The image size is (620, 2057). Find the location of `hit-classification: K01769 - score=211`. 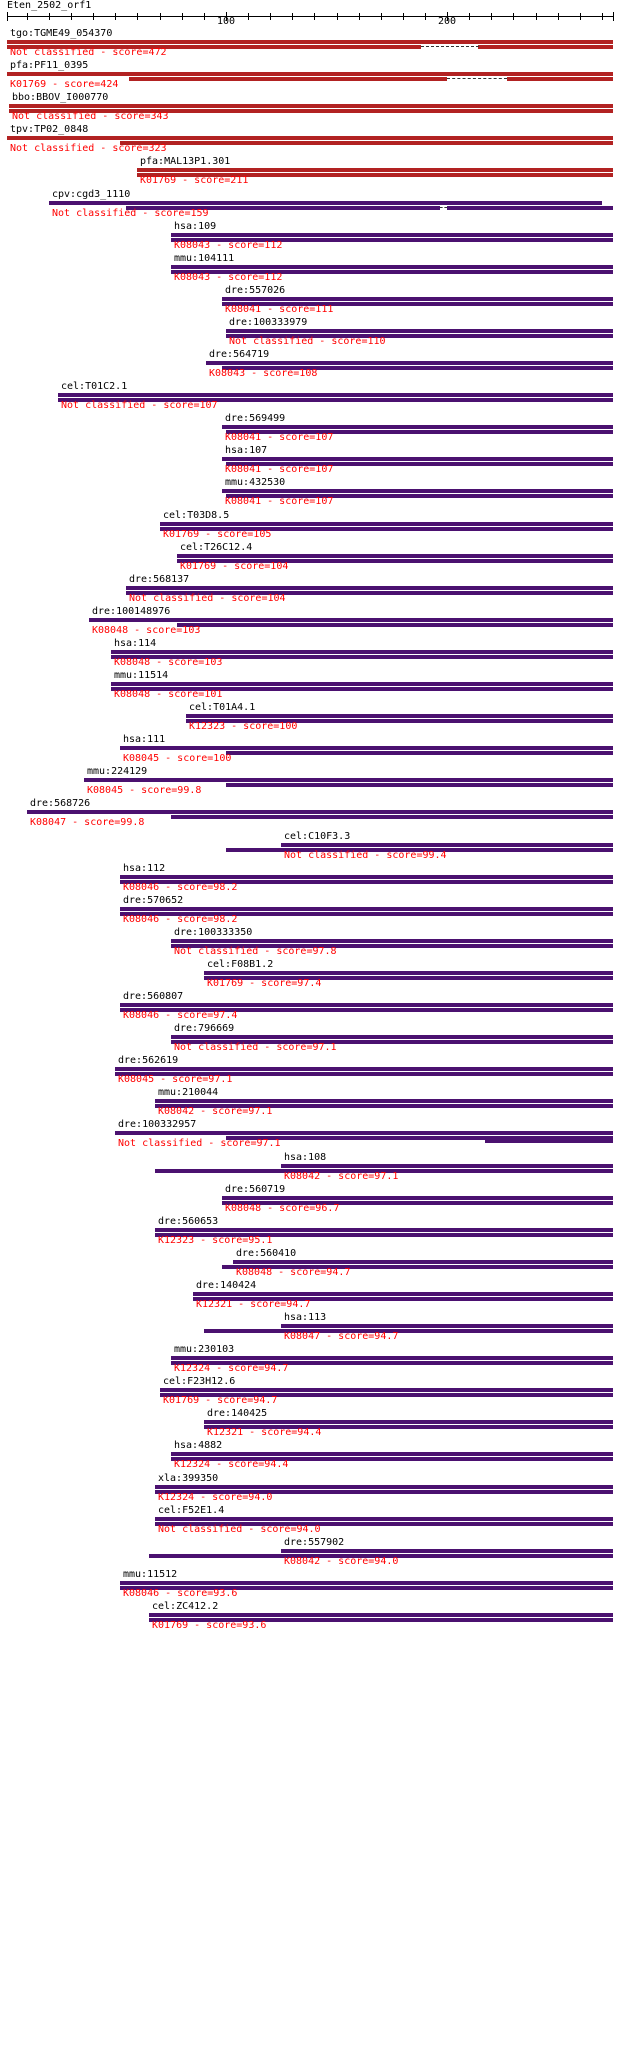

hit-classification: K01769 - score=211 is located at coordinates (194, 180).